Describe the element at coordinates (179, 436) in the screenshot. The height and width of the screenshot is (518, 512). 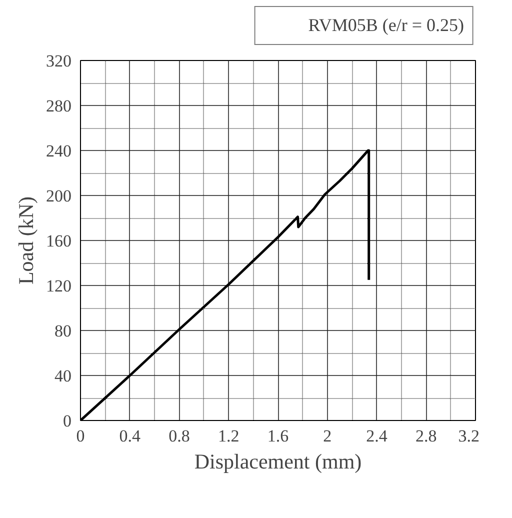
I see `x-tick-label: 0.8` at that location.